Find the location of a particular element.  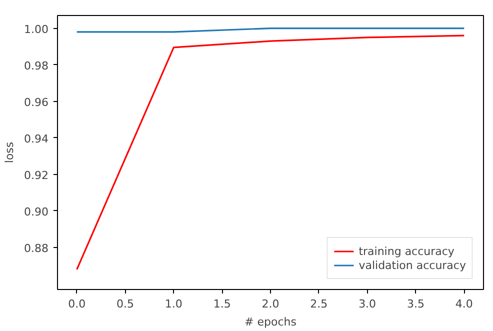

x-tick-label: 0.5 is located at coordinates (125, 304).